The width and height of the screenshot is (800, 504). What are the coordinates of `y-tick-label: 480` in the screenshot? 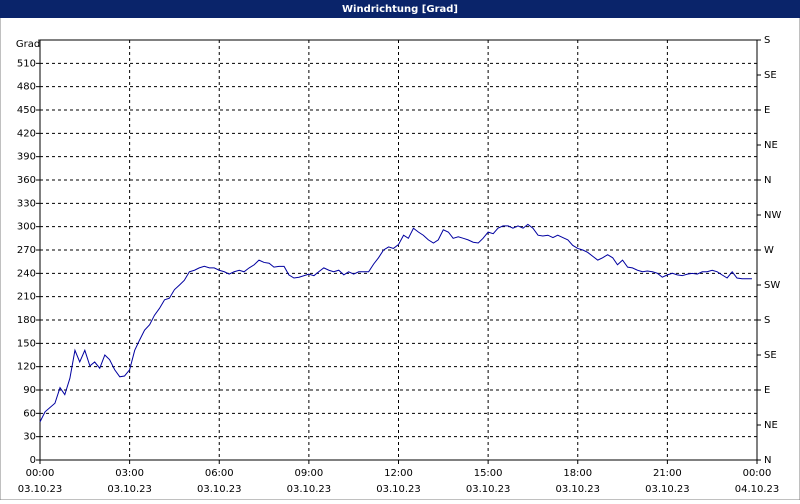 It's located at (26, 87).